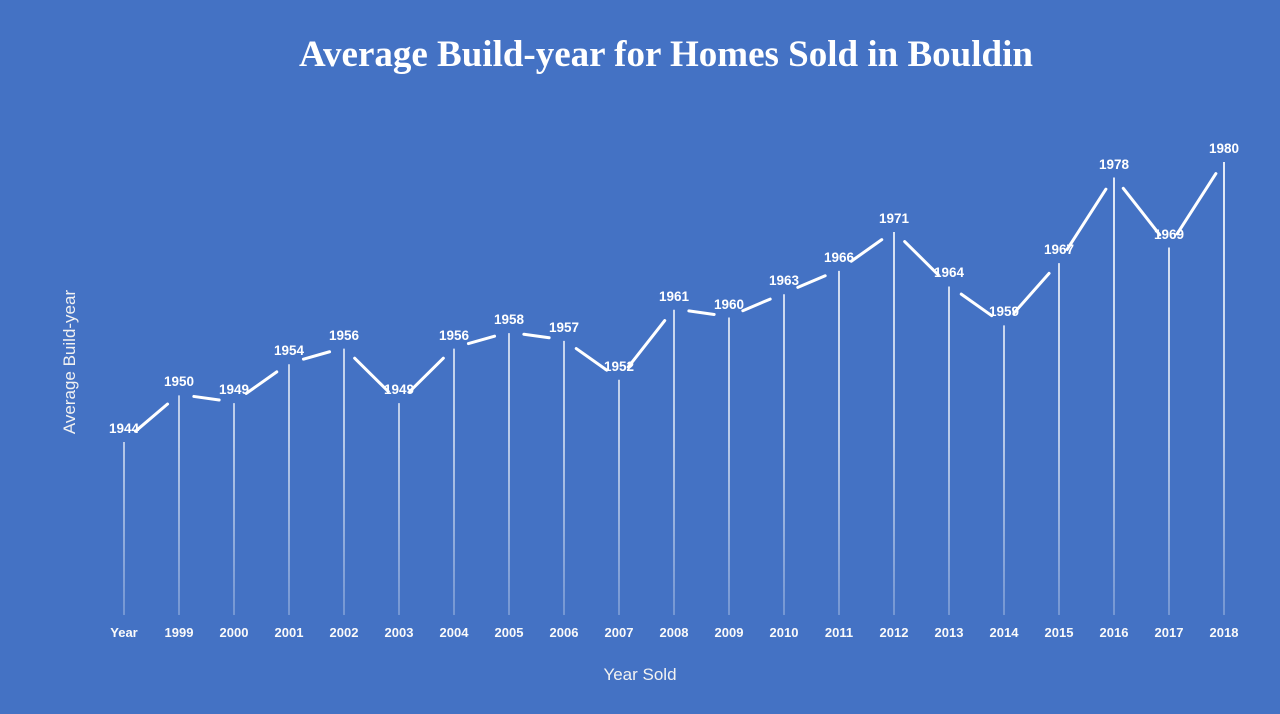  What do you see at coordinates (454, 632) in the screenshot?
I see `x-tick-label: 2004` at bounding box center [454, 632].